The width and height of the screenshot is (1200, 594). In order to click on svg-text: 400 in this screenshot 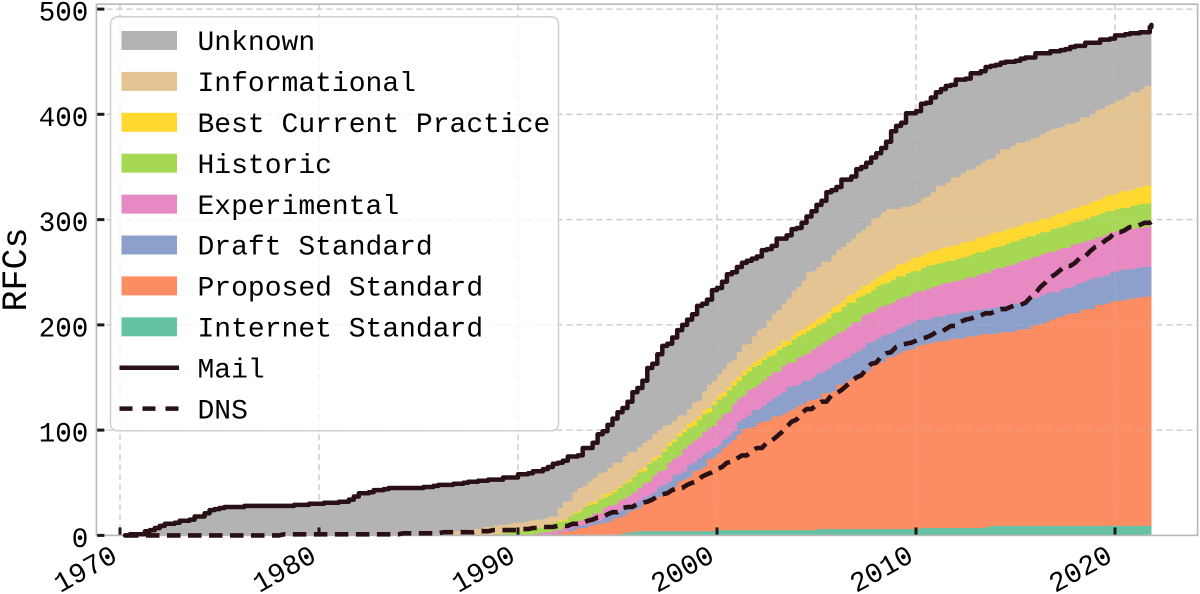, I will do `click(64, 119)`.